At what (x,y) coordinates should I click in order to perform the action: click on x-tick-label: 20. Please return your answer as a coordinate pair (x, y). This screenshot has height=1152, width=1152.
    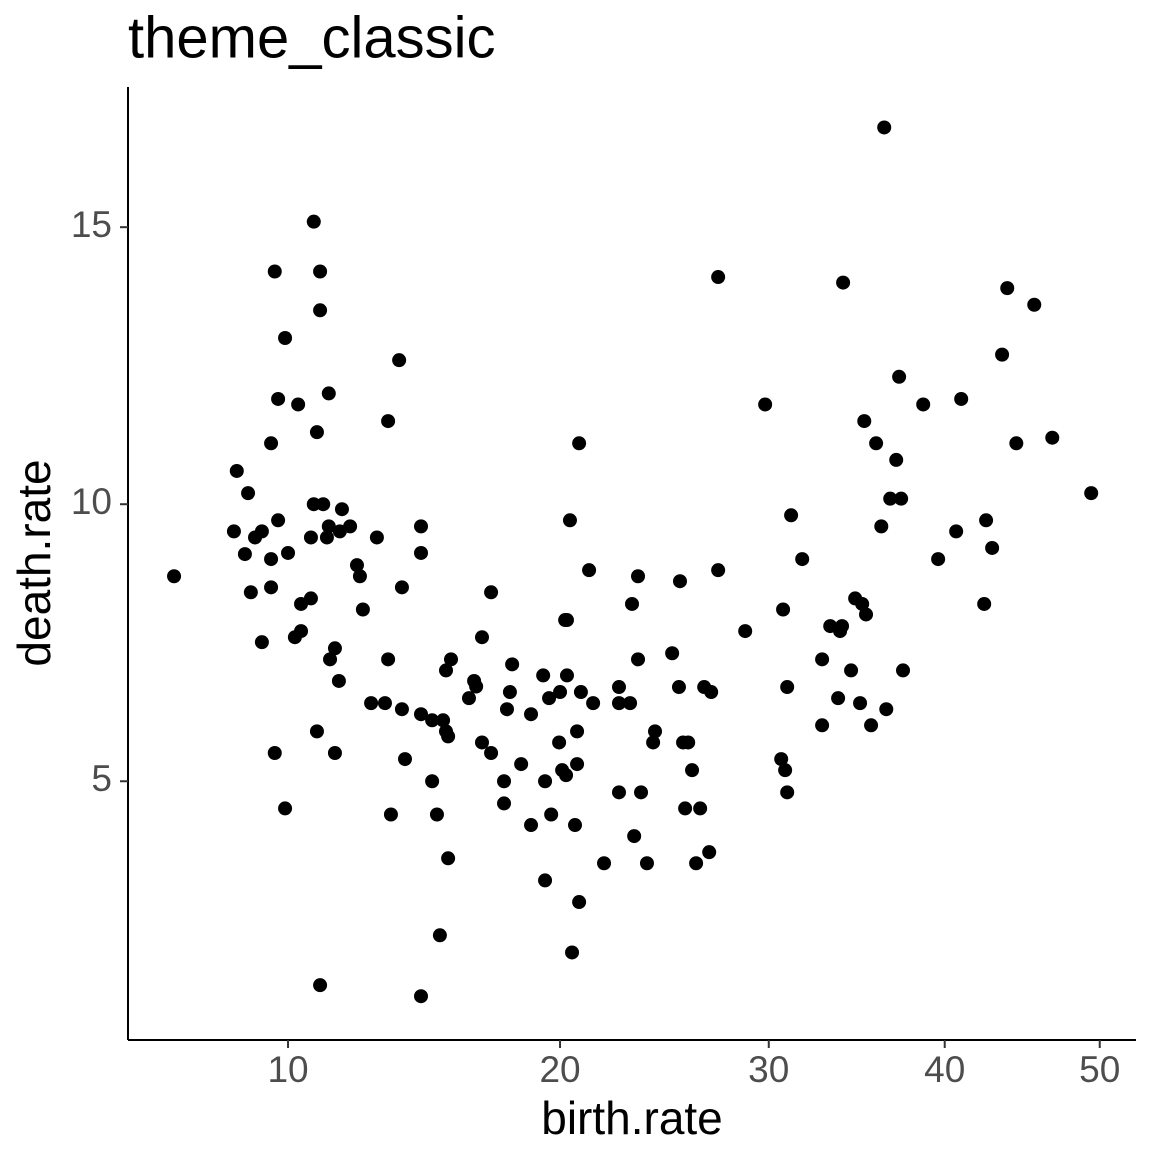
    Looking at the image, I should click on (559, 1069).